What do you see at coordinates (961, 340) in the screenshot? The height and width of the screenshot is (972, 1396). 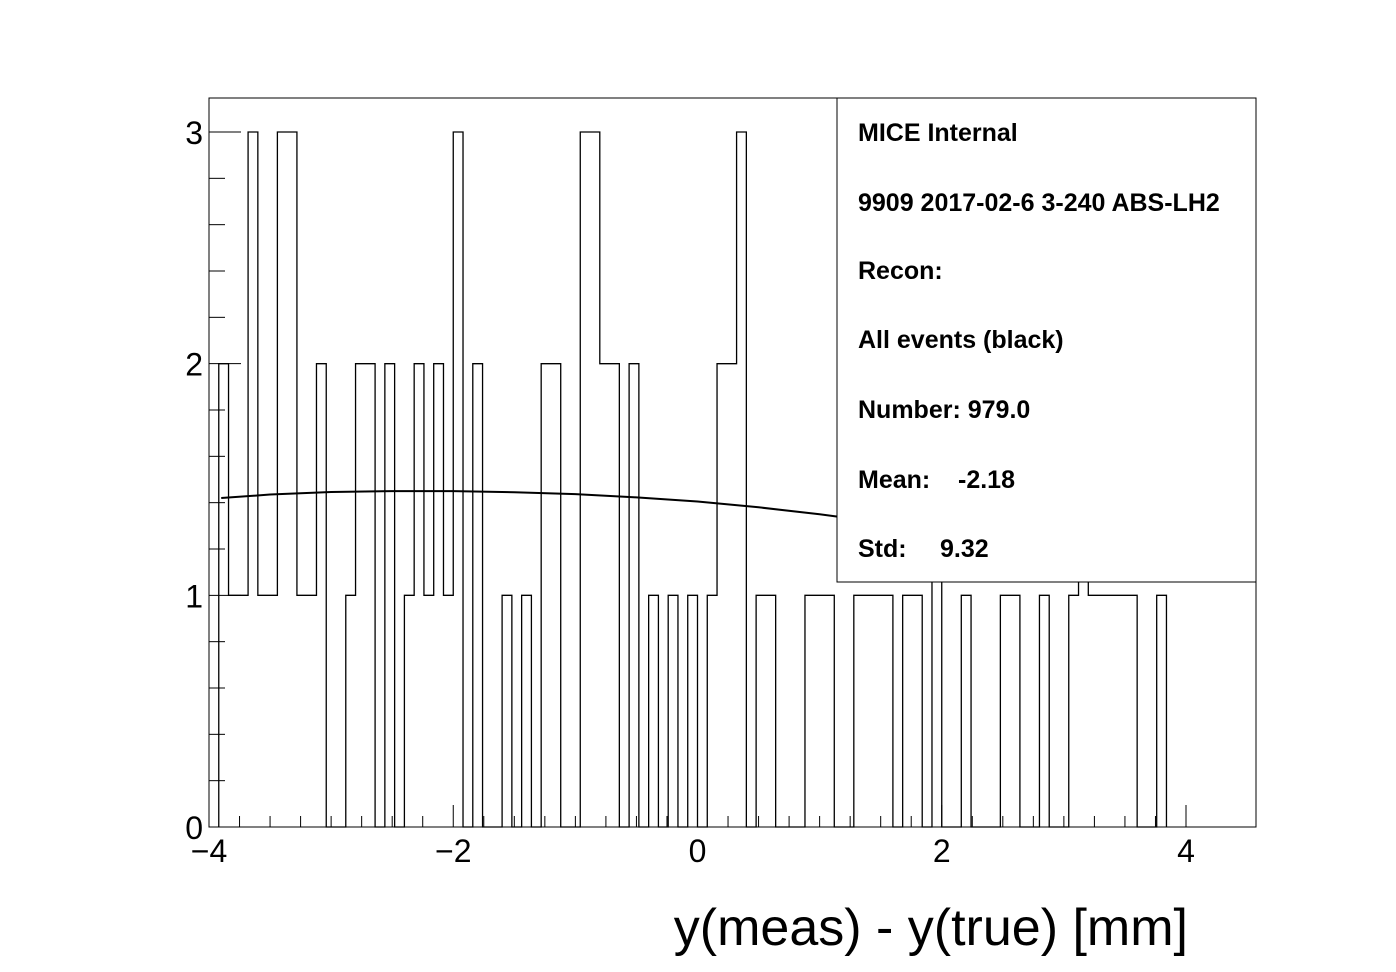 I see `stats-events: All events (black)` at bounding box center [961, 340].